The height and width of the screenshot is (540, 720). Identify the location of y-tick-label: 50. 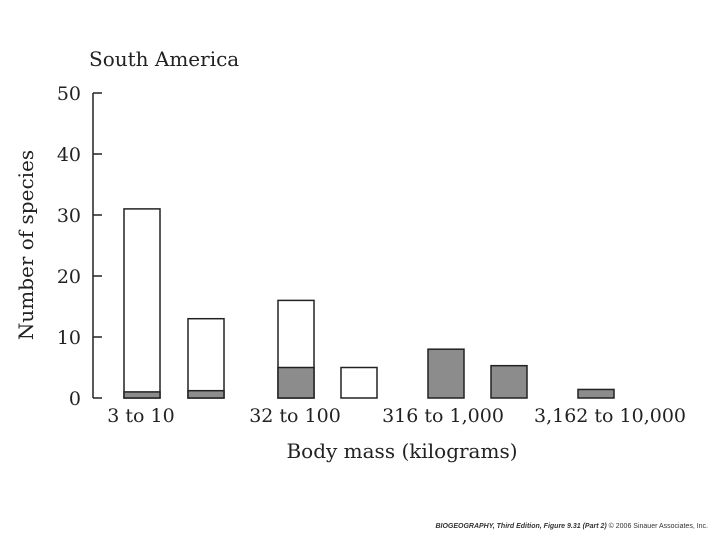
(69, 94).